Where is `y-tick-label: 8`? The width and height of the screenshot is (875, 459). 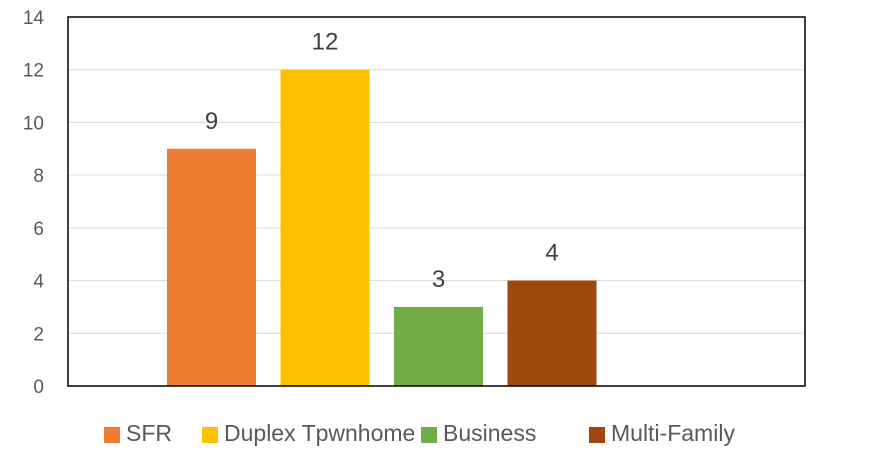 y-tick-label: 8 is located at coordinates (38, 176).